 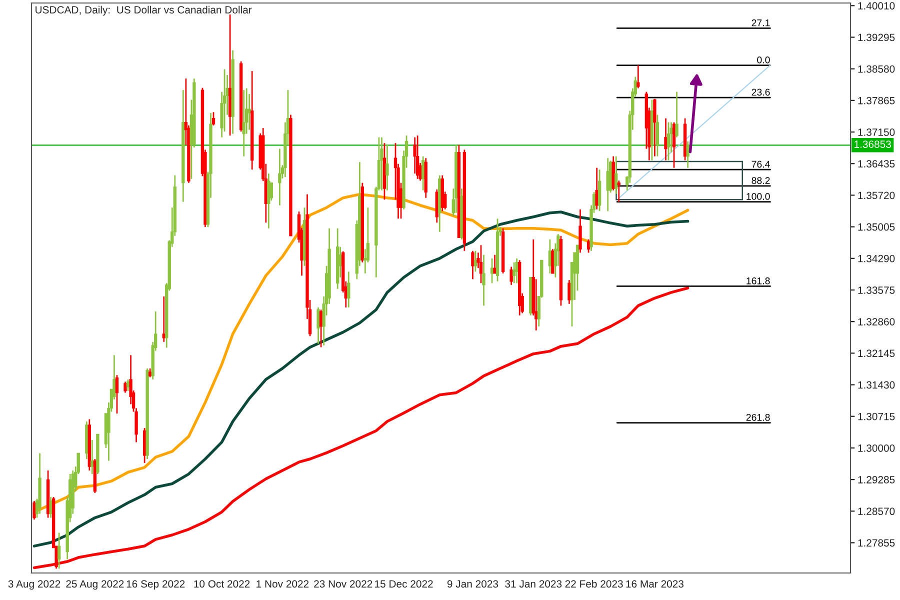 I want to click on y-tick-label: 1.30000, so click(x=876, y=448).